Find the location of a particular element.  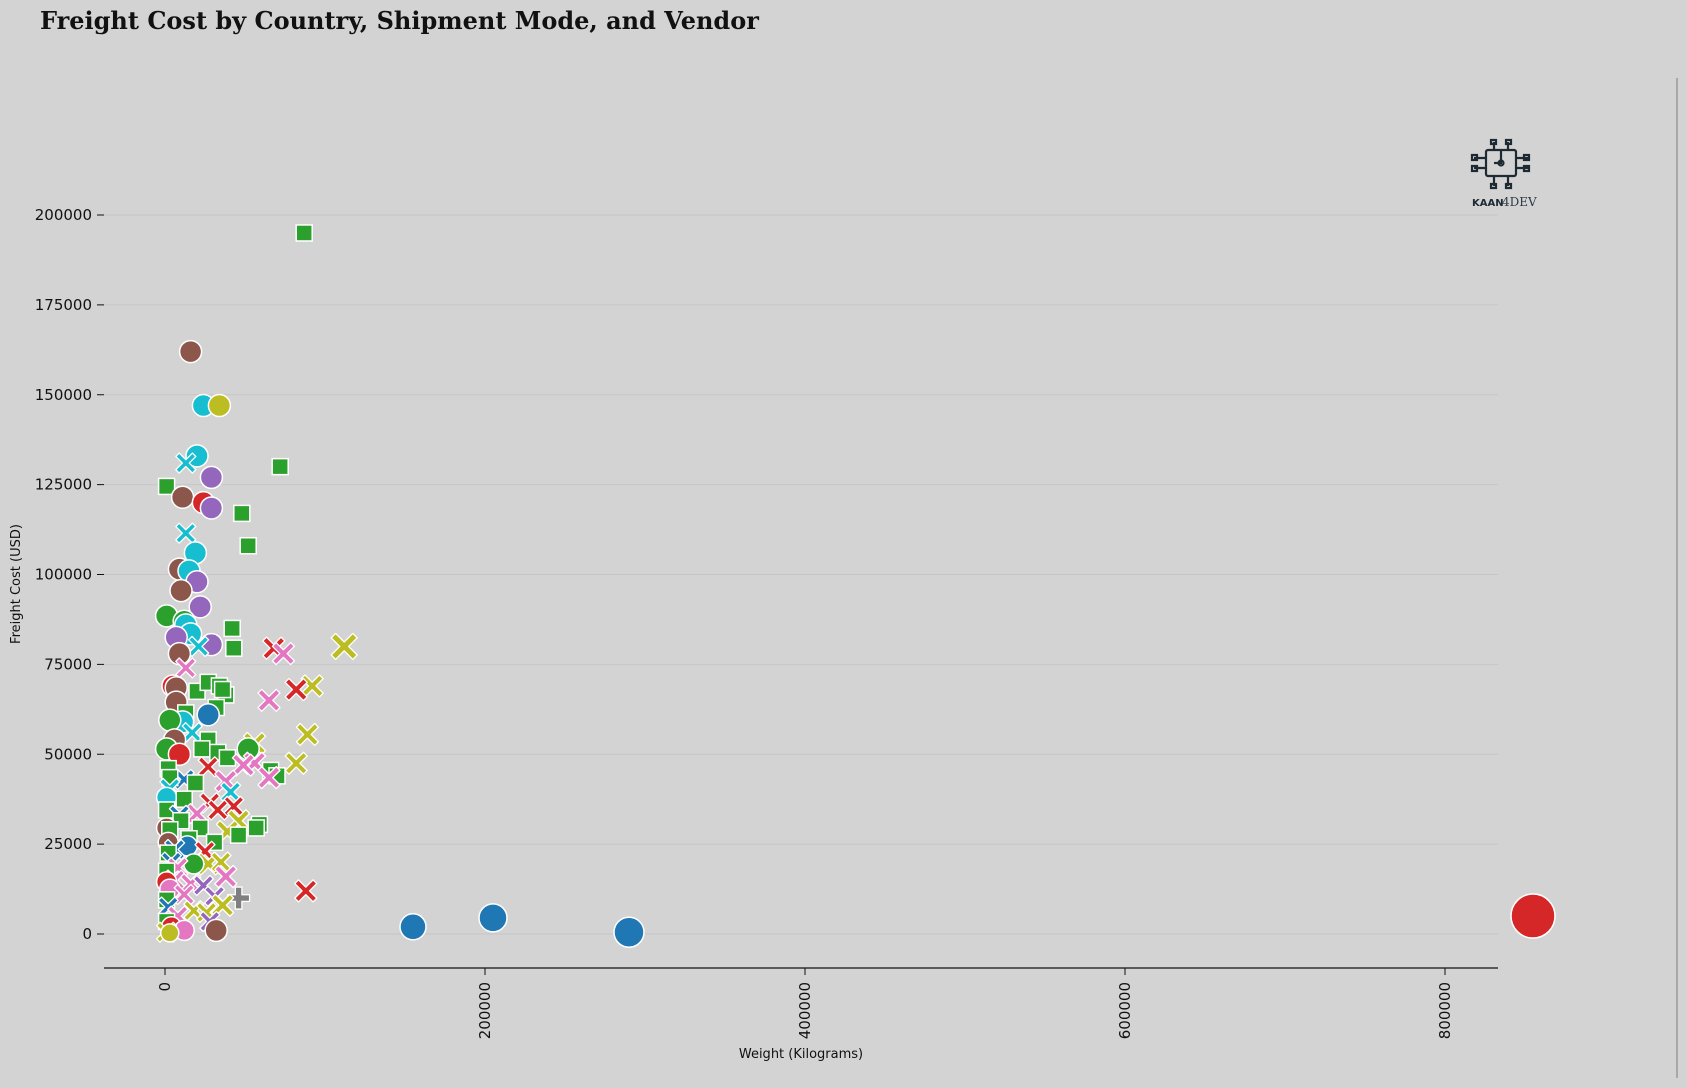

x-axis-ticks: 0 200000 400000 600000 800000 is located at coordinates (805, 1003).